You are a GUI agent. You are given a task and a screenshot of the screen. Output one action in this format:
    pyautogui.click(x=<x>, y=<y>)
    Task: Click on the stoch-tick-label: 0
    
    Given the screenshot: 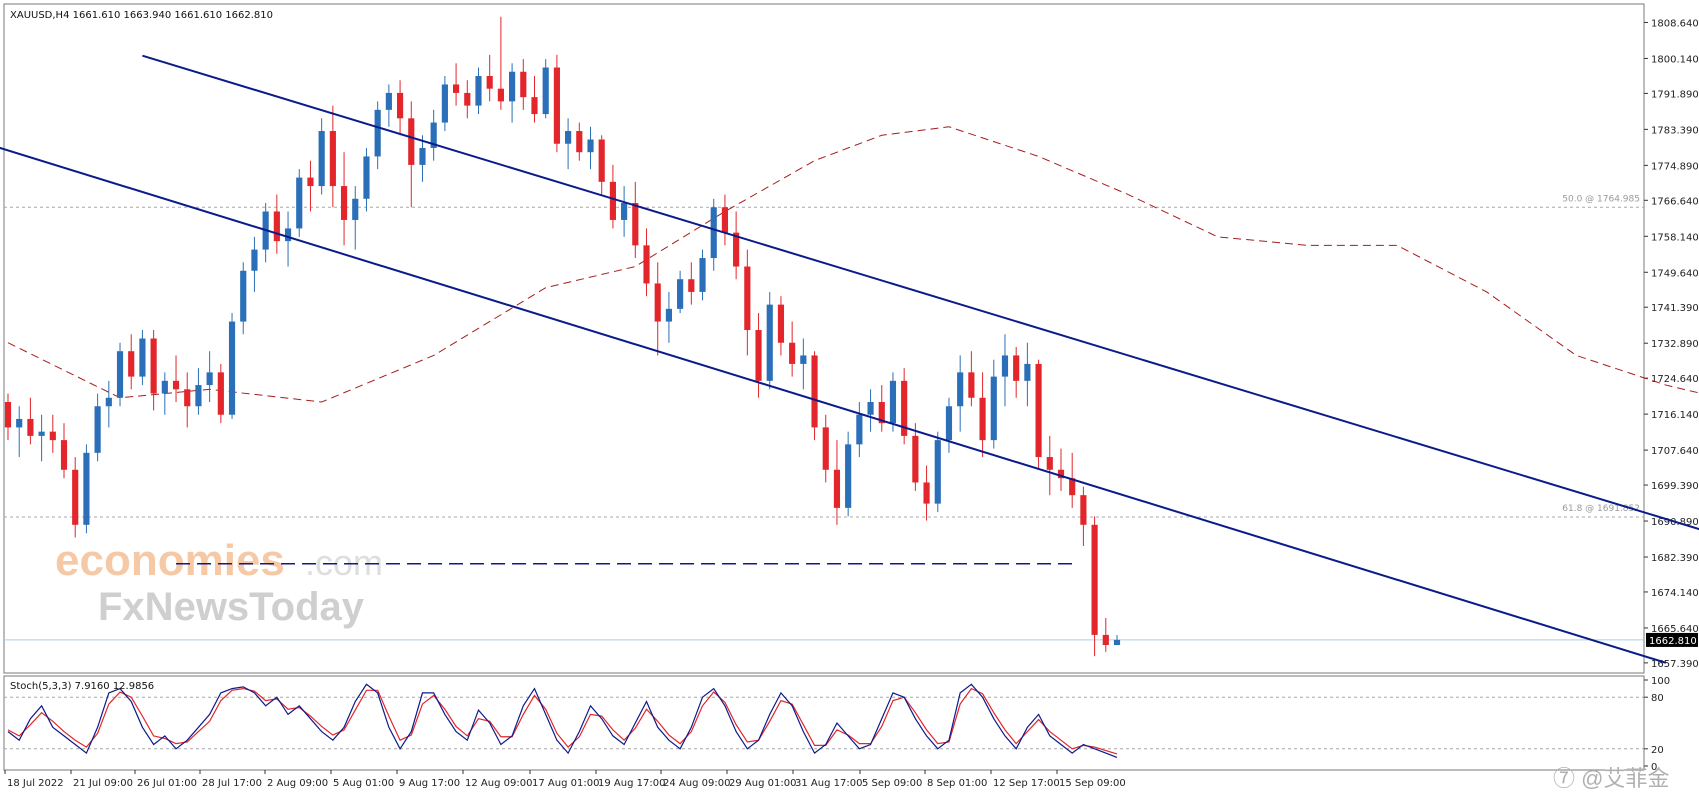 What is the action you would take?
    pyautogui.click(x=1654, y=767)
    